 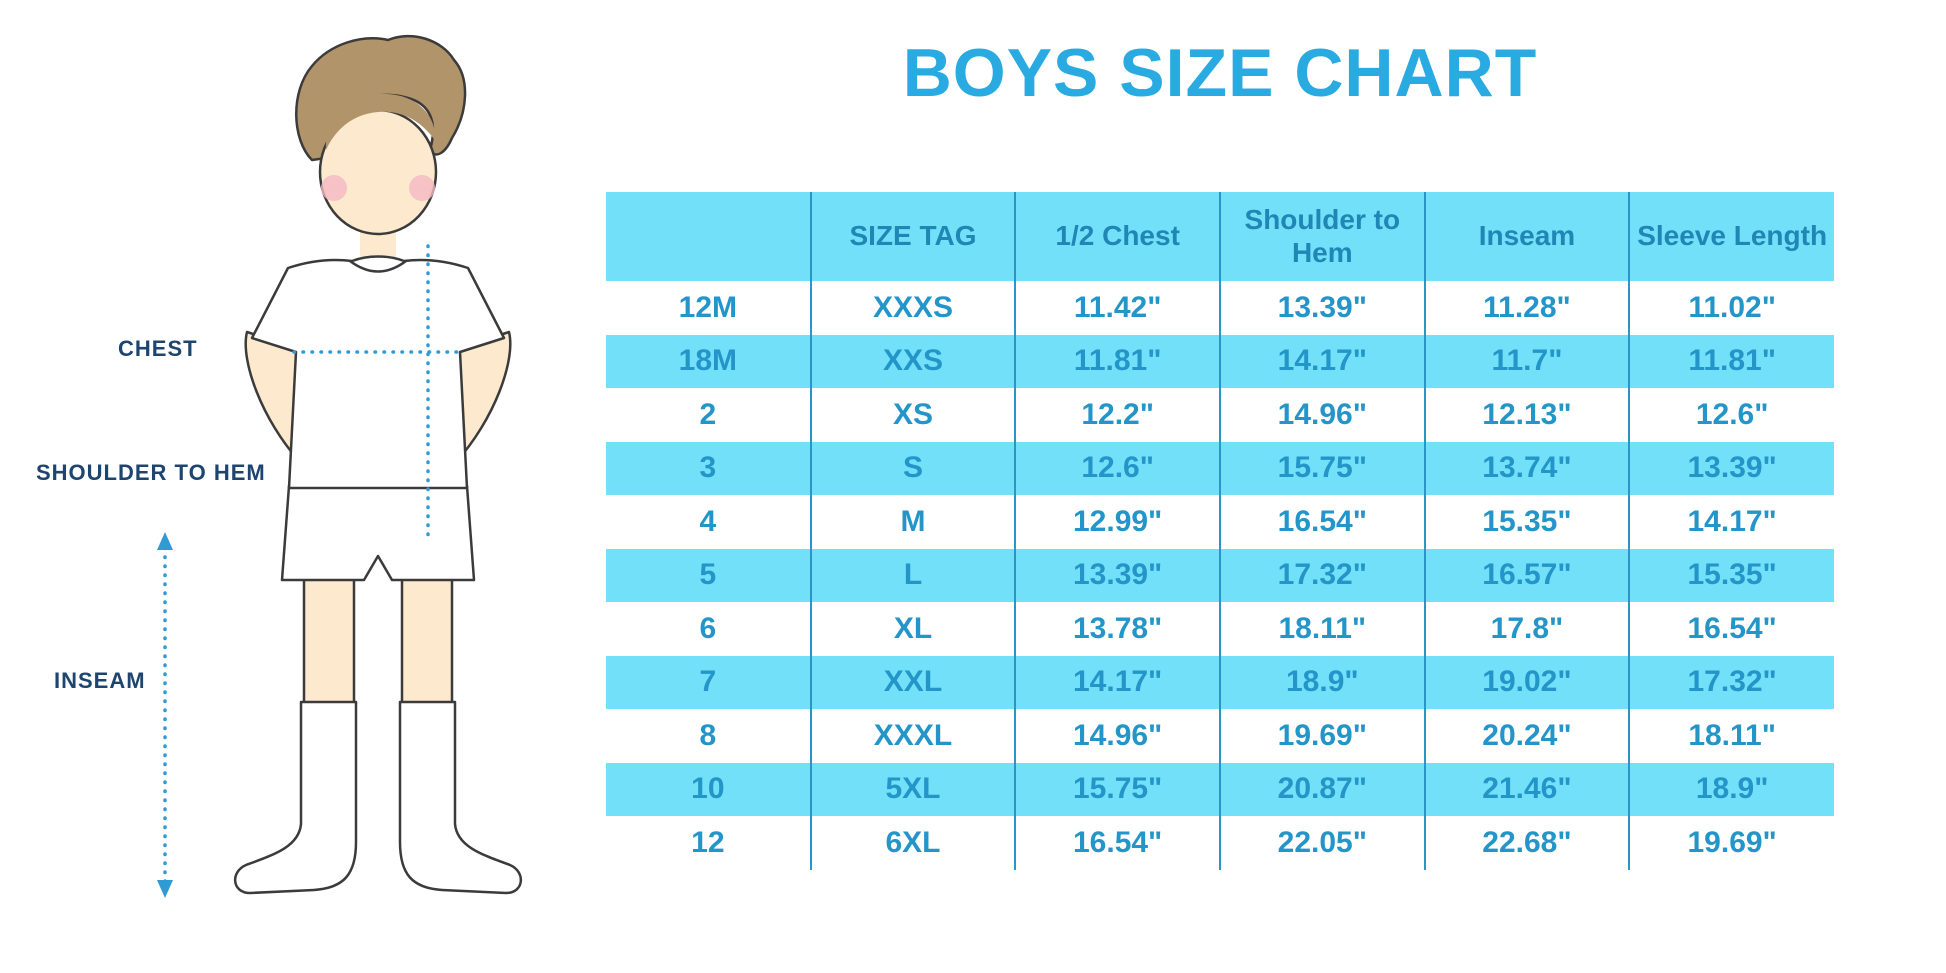 What do you see at coordinates (1526, 682) in the screenshot?
I see `table-cell: 19.02"` at bounding box center [1526, 682].